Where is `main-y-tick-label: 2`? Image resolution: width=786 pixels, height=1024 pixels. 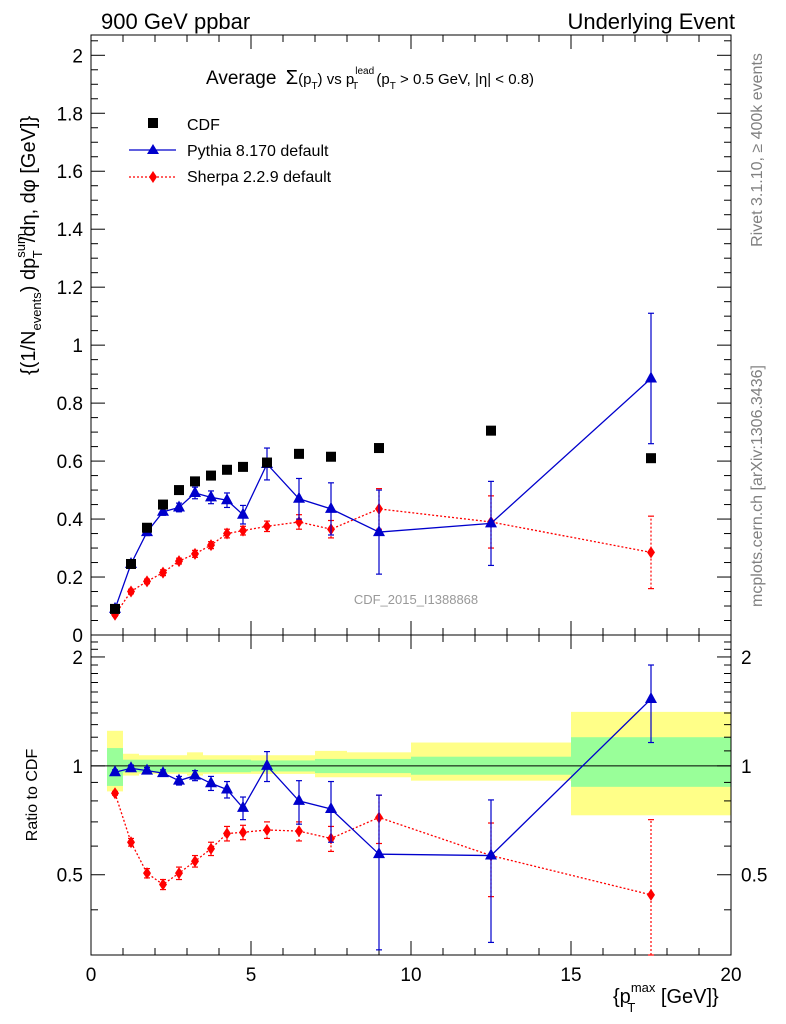
main-y-tick-label: 2 is located at coordinates (77, 56).